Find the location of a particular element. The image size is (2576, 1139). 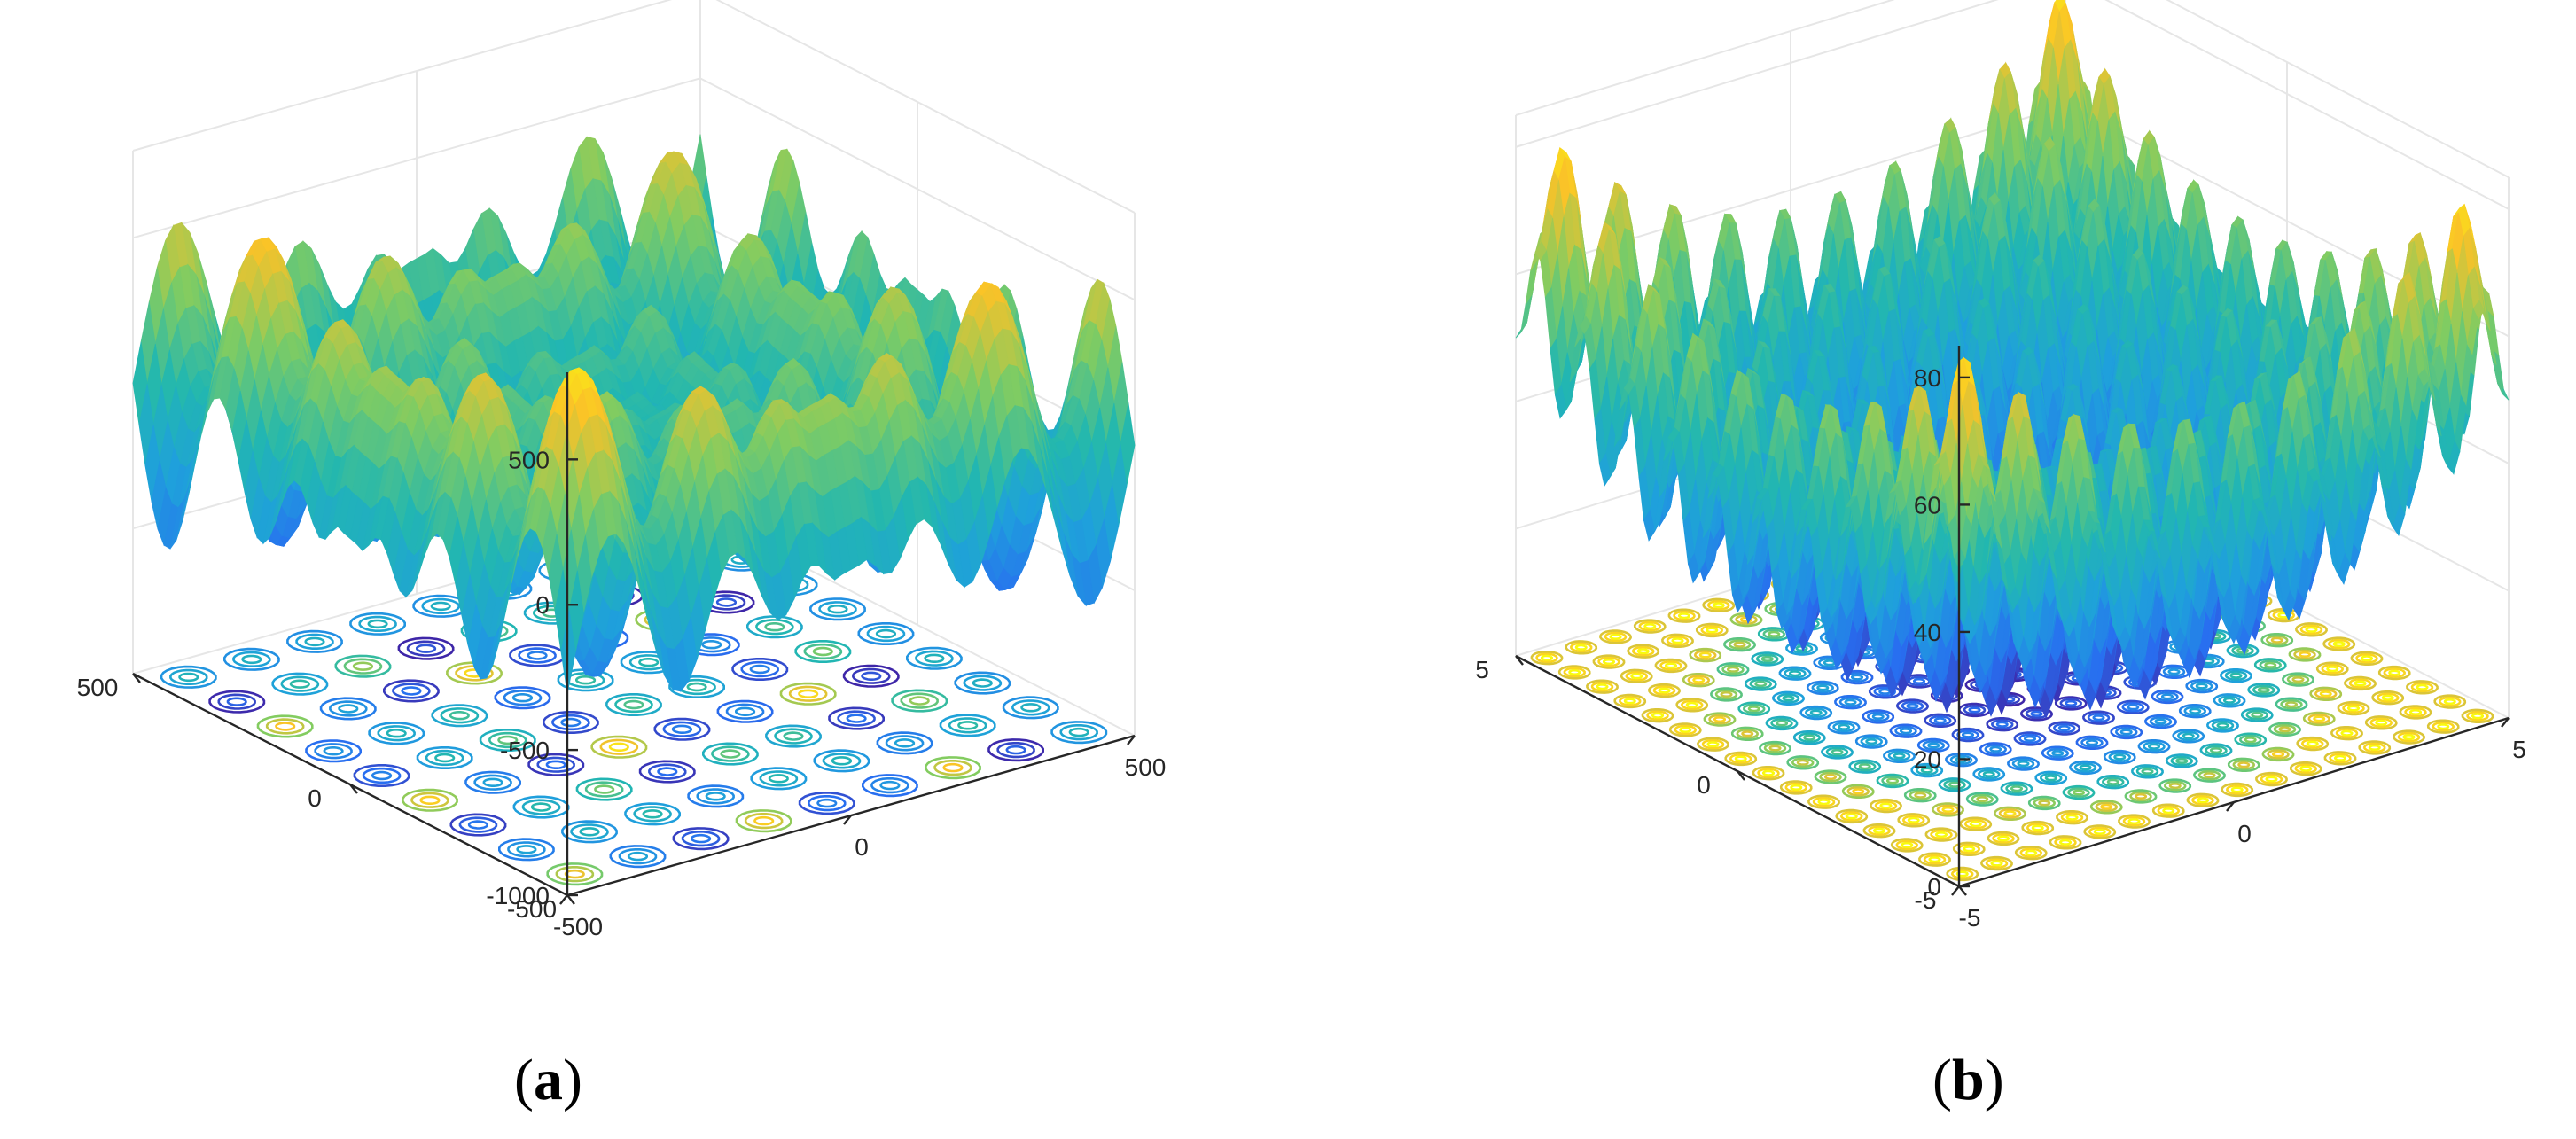

z-tick-label: -500 is located at coordinates (525, 750).